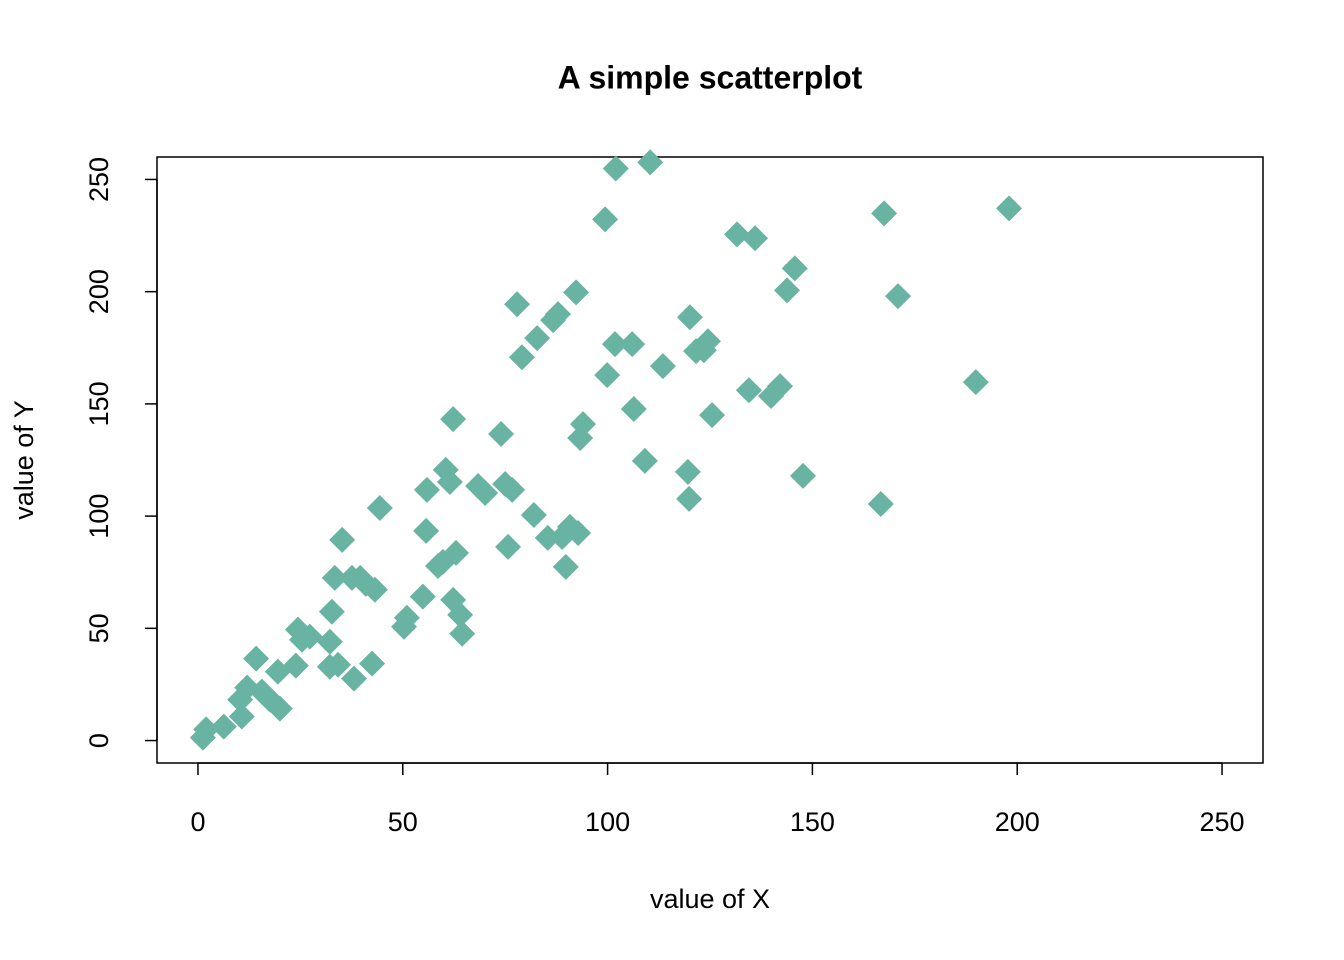 The width and height of the screenshot is (1344, 960). I want to click on y-tick-label: 100, so click(99, 516).